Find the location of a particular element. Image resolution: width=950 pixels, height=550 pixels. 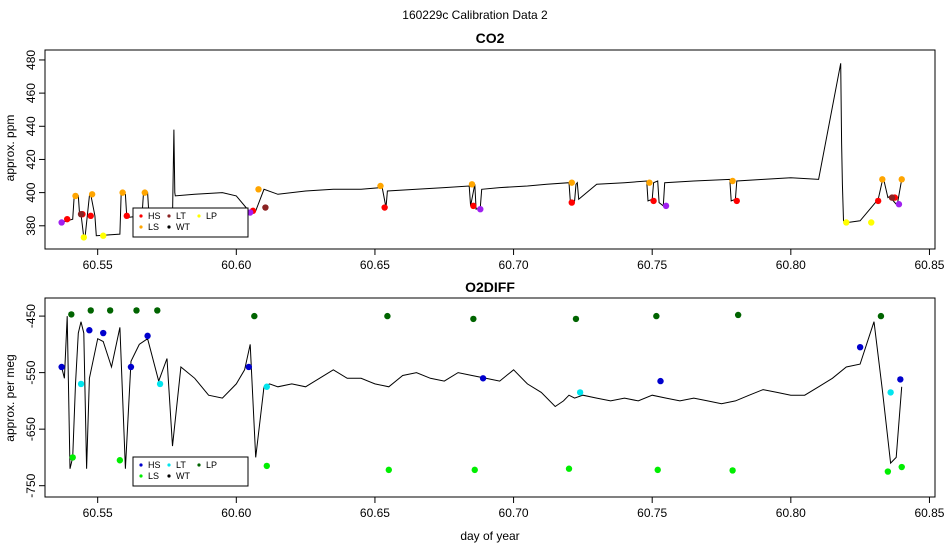

o2diff-legend-label: LS is located at coordinates (153, 476).